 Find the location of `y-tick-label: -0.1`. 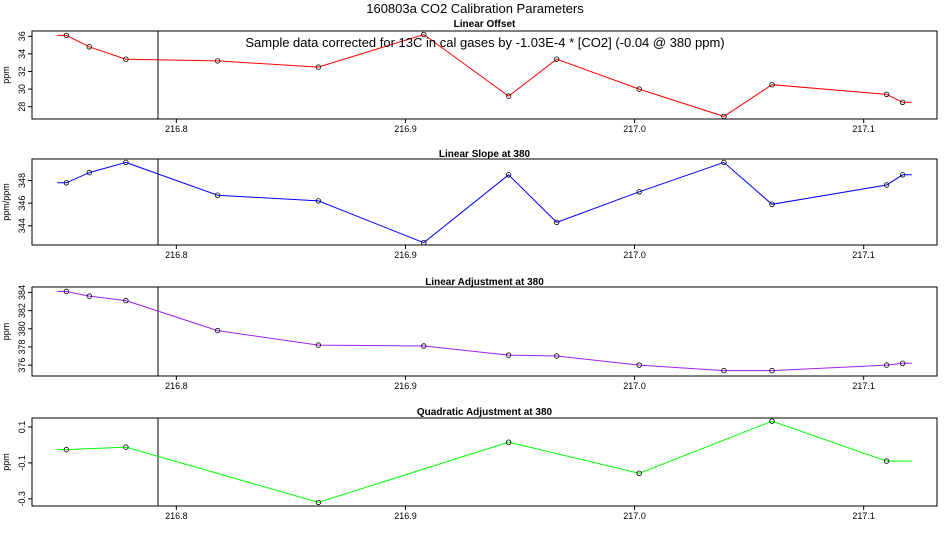

y-tick-label: -0.1 is located at coordinates (22, 463).